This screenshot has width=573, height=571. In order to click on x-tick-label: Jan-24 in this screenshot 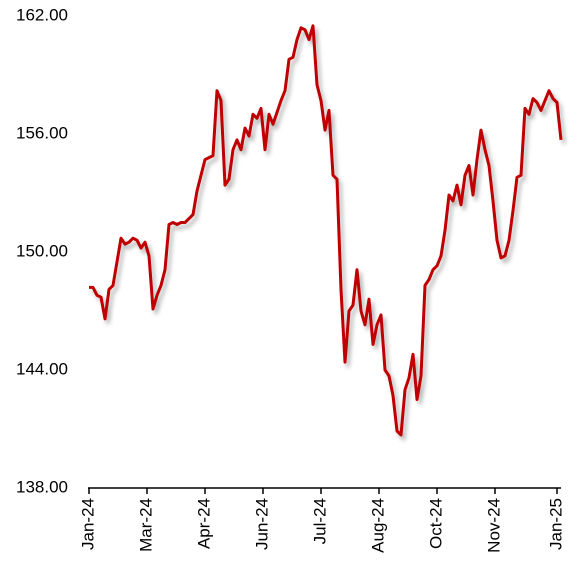, I will do `click(87, 524)`.